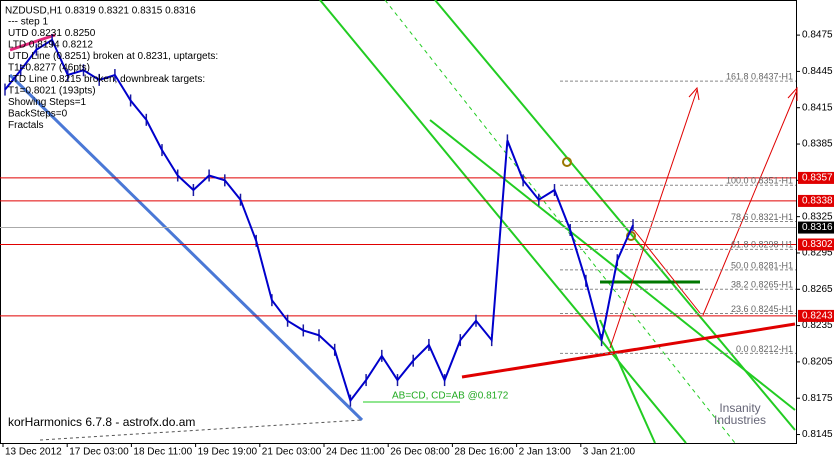 The image size is (837, 461). Describe the element at coordinates (100, 11) in the screenshot. I see `chart-title: NZDUSD,H1 0.8319 0.8321 0.8315 0.8316` at that location.